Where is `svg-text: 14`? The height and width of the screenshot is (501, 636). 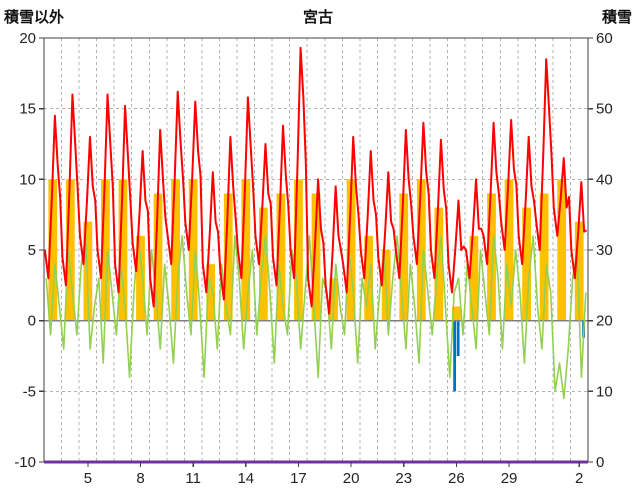 svg-text: 14 is located at coordinates (245, 478).